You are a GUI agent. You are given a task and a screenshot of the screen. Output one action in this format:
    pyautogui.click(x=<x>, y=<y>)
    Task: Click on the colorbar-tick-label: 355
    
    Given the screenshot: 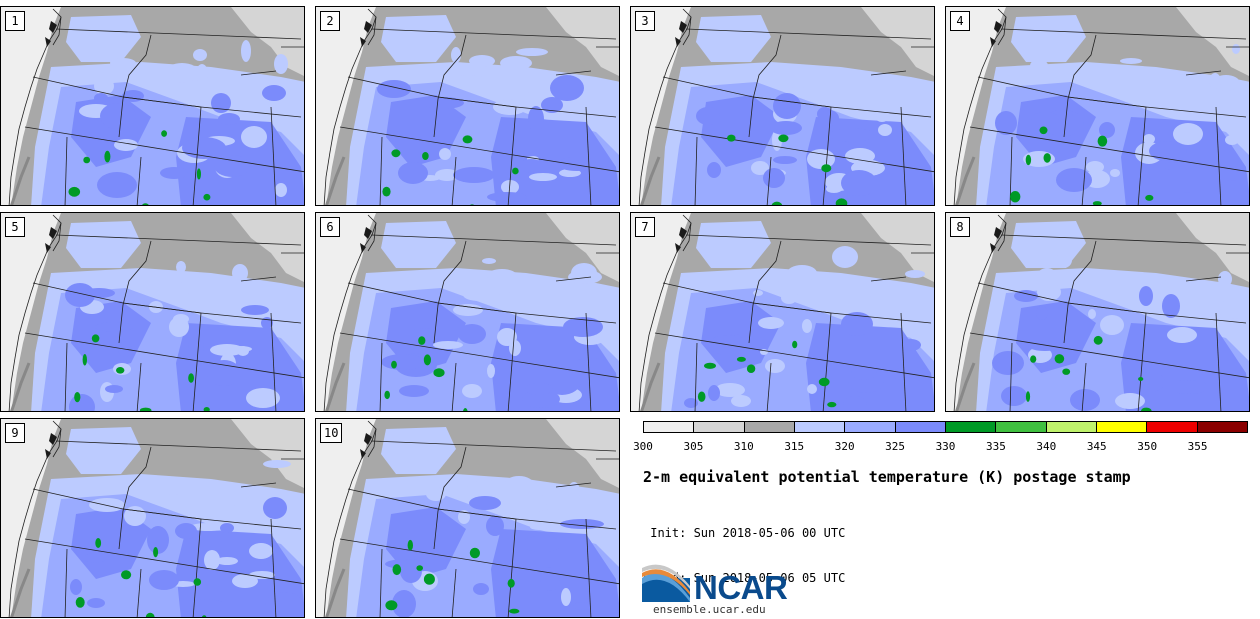 What is the action you would take?
    pyautogui.click(x=1197, y=446)
    